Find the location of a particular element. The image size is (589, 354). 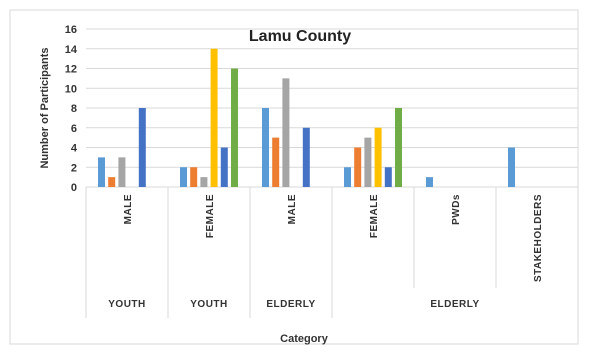

y-tick-label: 8 is located at coordinates (74, 109).